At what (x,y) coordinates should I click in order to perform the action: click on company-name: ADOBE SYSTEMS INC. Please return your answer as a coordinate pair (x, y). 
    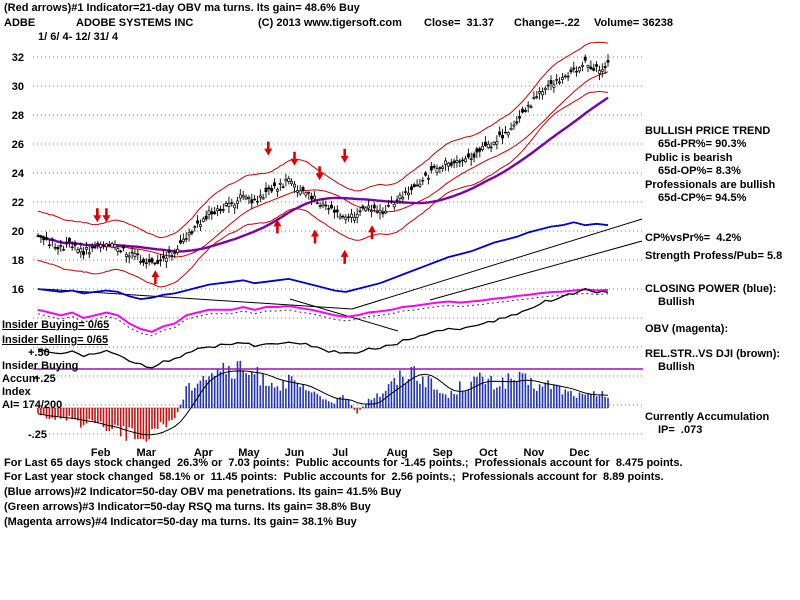
    Looking at the image, I should click on (135, 23).